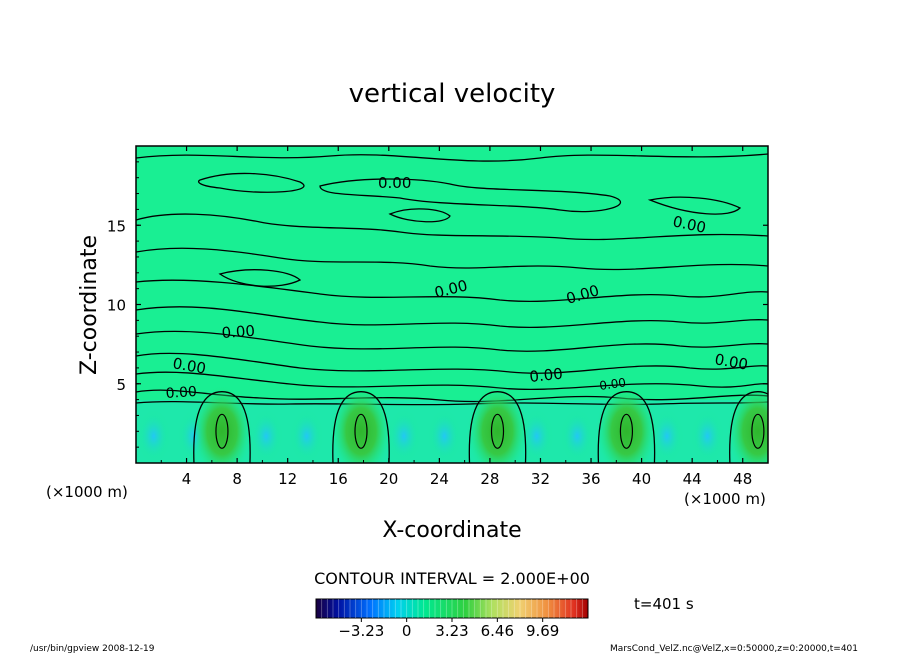 This screenshot has width=904, height=654. I want to click on y-tick-label: 5, so click(121, 385).